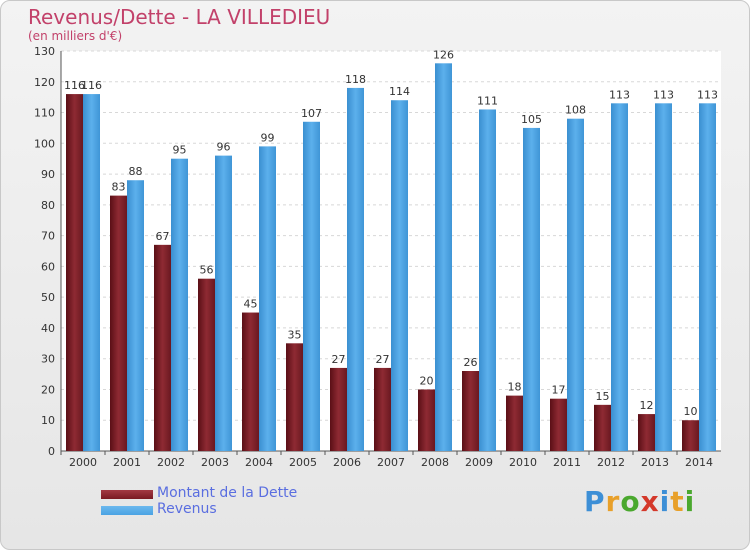 The height and width of the screenshot is (550, 750). I want to click on y-tick-label: 130, so click(44, 51).